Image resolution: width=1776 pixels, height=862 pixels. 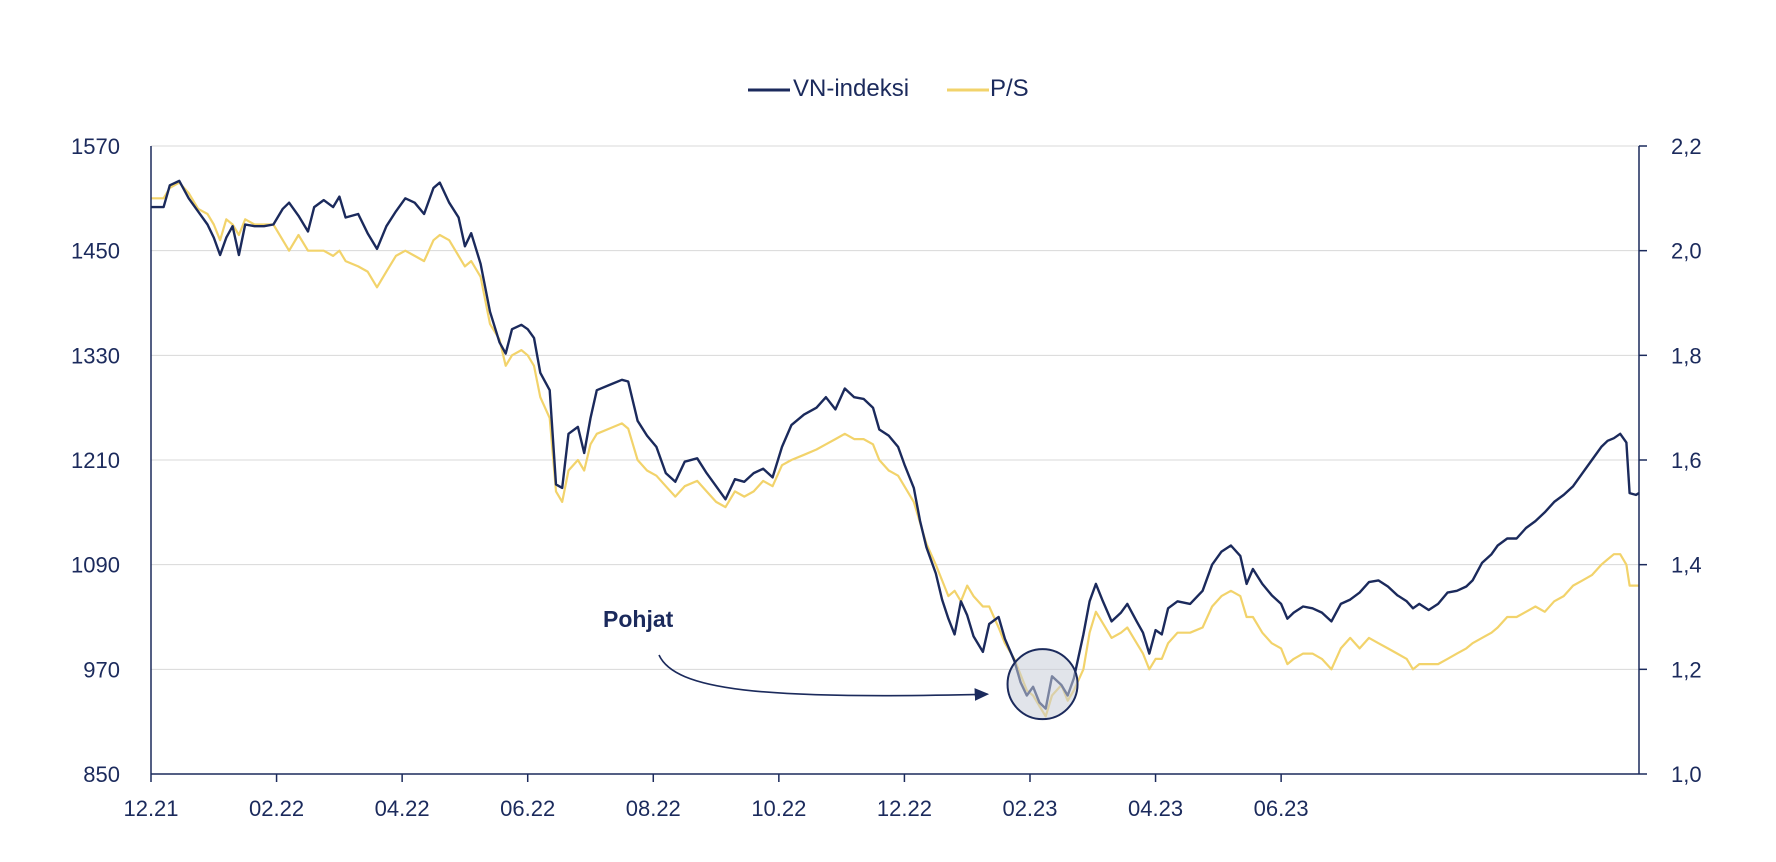 What do you see at coordinates (1042, 684) in the screenshot?
I see `bottom-highlight-circle` at bounding box center [1042, 684].